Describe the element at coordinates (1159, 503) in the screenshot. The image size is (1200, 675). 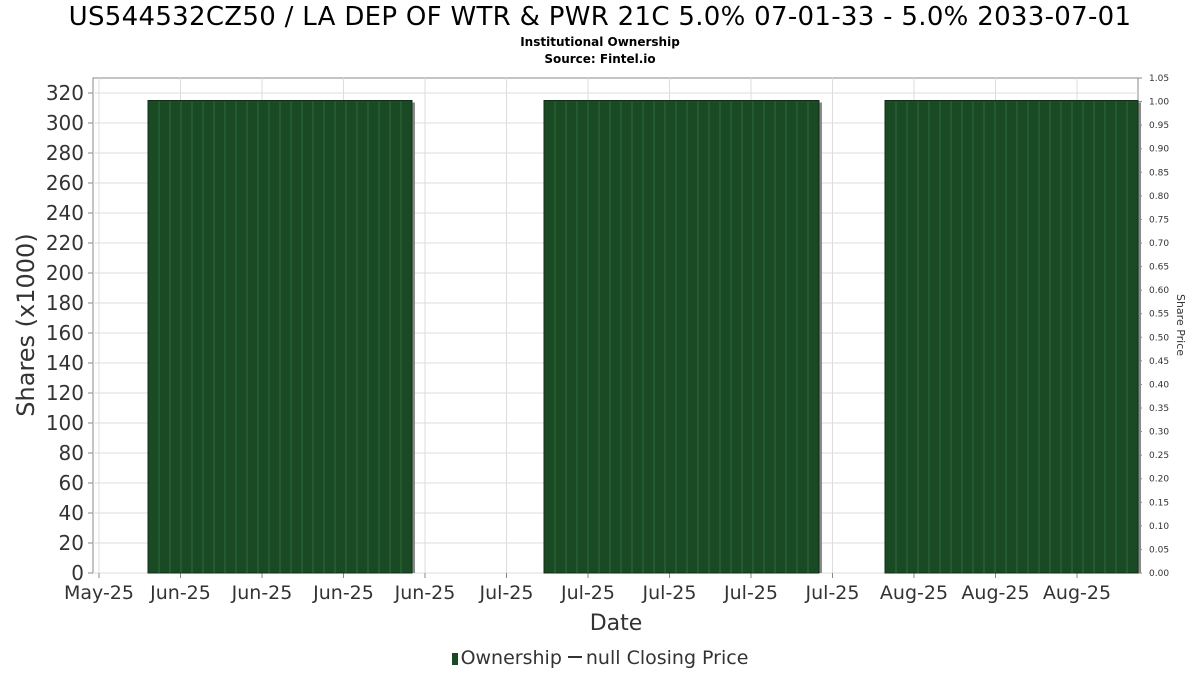
I see `y2-tick-label: 0.15` at that location.